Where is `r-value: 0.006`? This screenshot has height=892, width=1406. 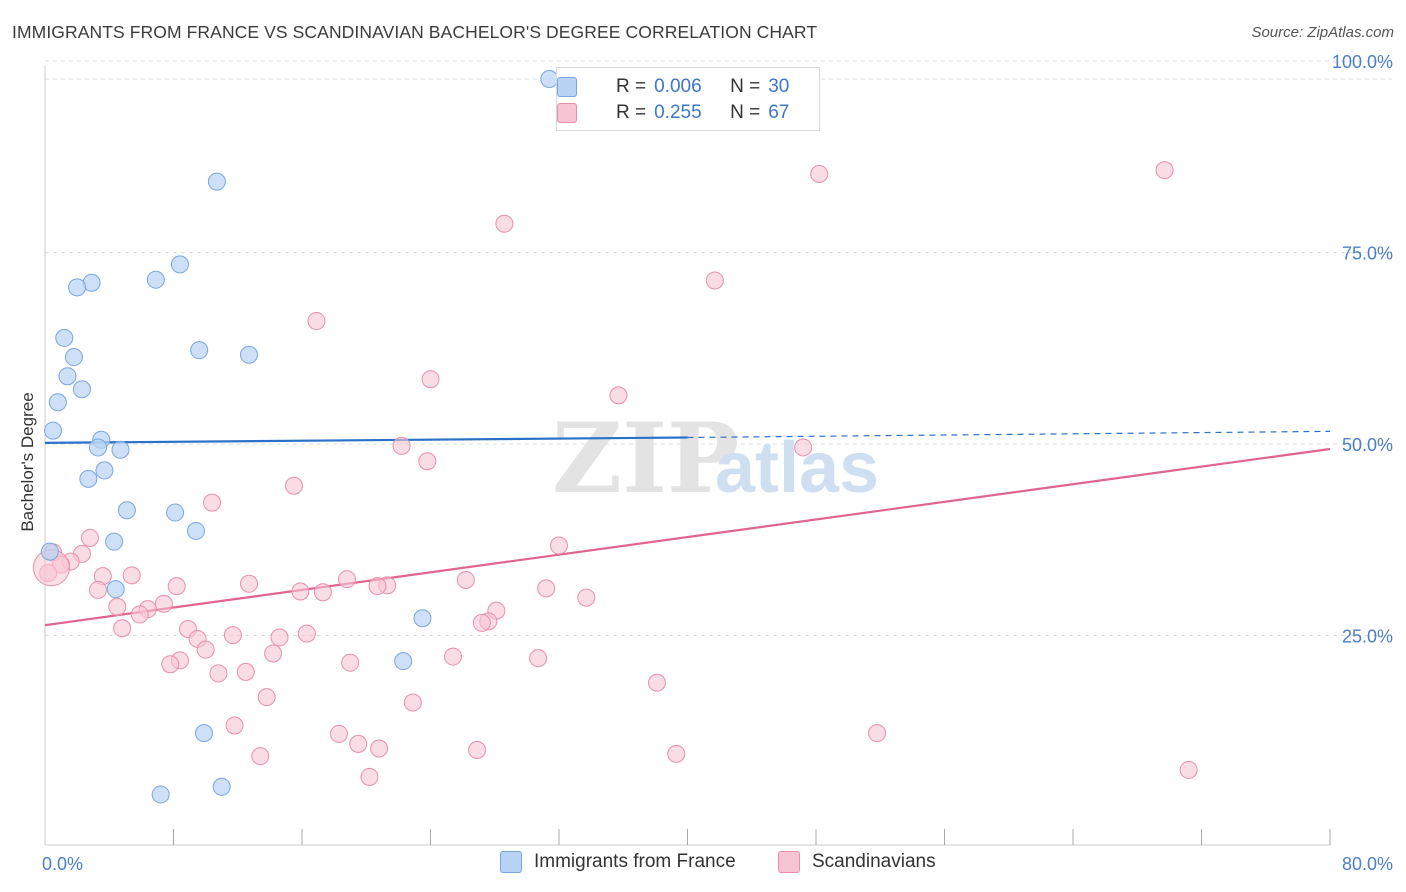 r-value: 0.006 is located at coordinates (678, 86).